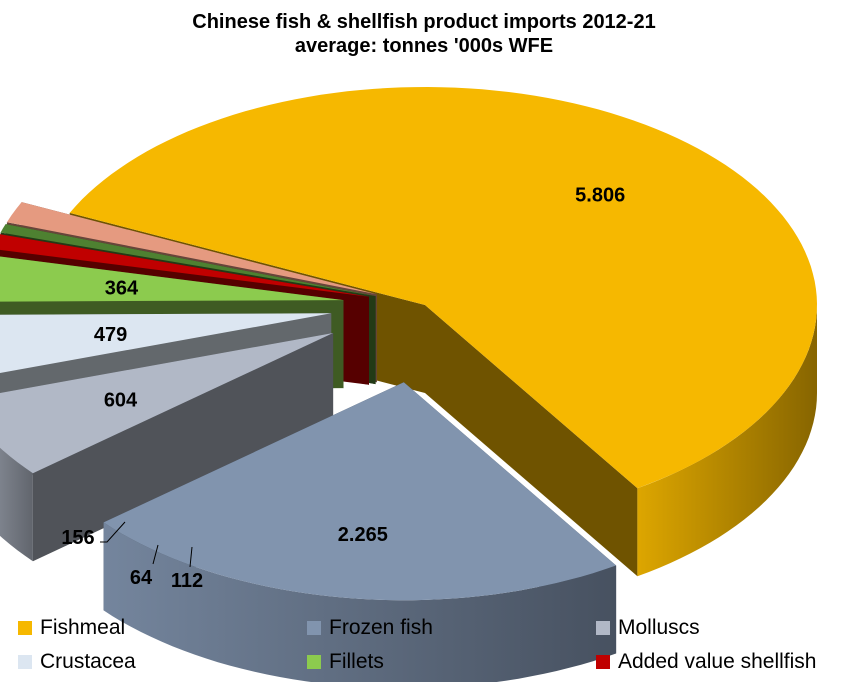  What do you see at coordinates (77, 538) in the screenshot?
I see `data-label: 156` at bounding box center [77, 538].